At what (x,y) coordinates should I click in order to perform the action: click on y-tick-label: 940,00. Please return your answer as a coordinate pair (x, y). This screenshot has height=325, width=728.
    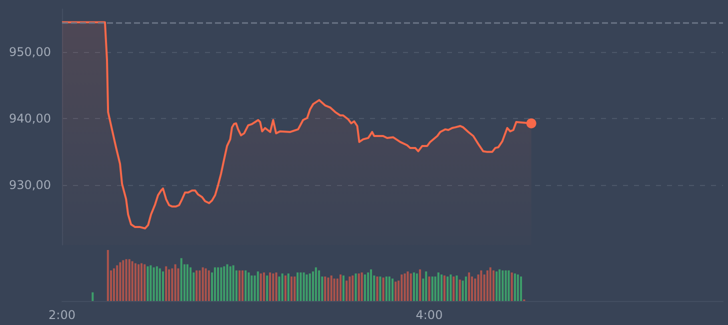
    Looking at the image, I should click on (30, 119).